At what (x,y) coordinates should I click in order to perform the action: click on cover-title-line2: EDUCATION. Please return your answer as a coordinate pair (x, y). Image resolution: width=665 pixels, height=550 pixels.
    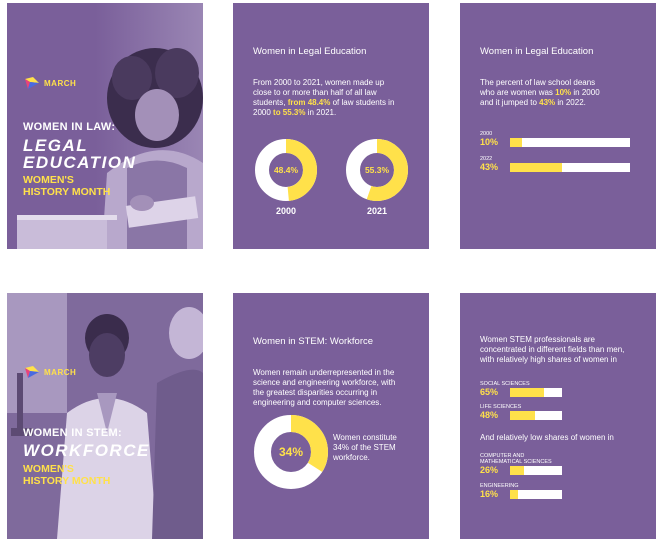
    Looking at the image, I should click on (80, 162).